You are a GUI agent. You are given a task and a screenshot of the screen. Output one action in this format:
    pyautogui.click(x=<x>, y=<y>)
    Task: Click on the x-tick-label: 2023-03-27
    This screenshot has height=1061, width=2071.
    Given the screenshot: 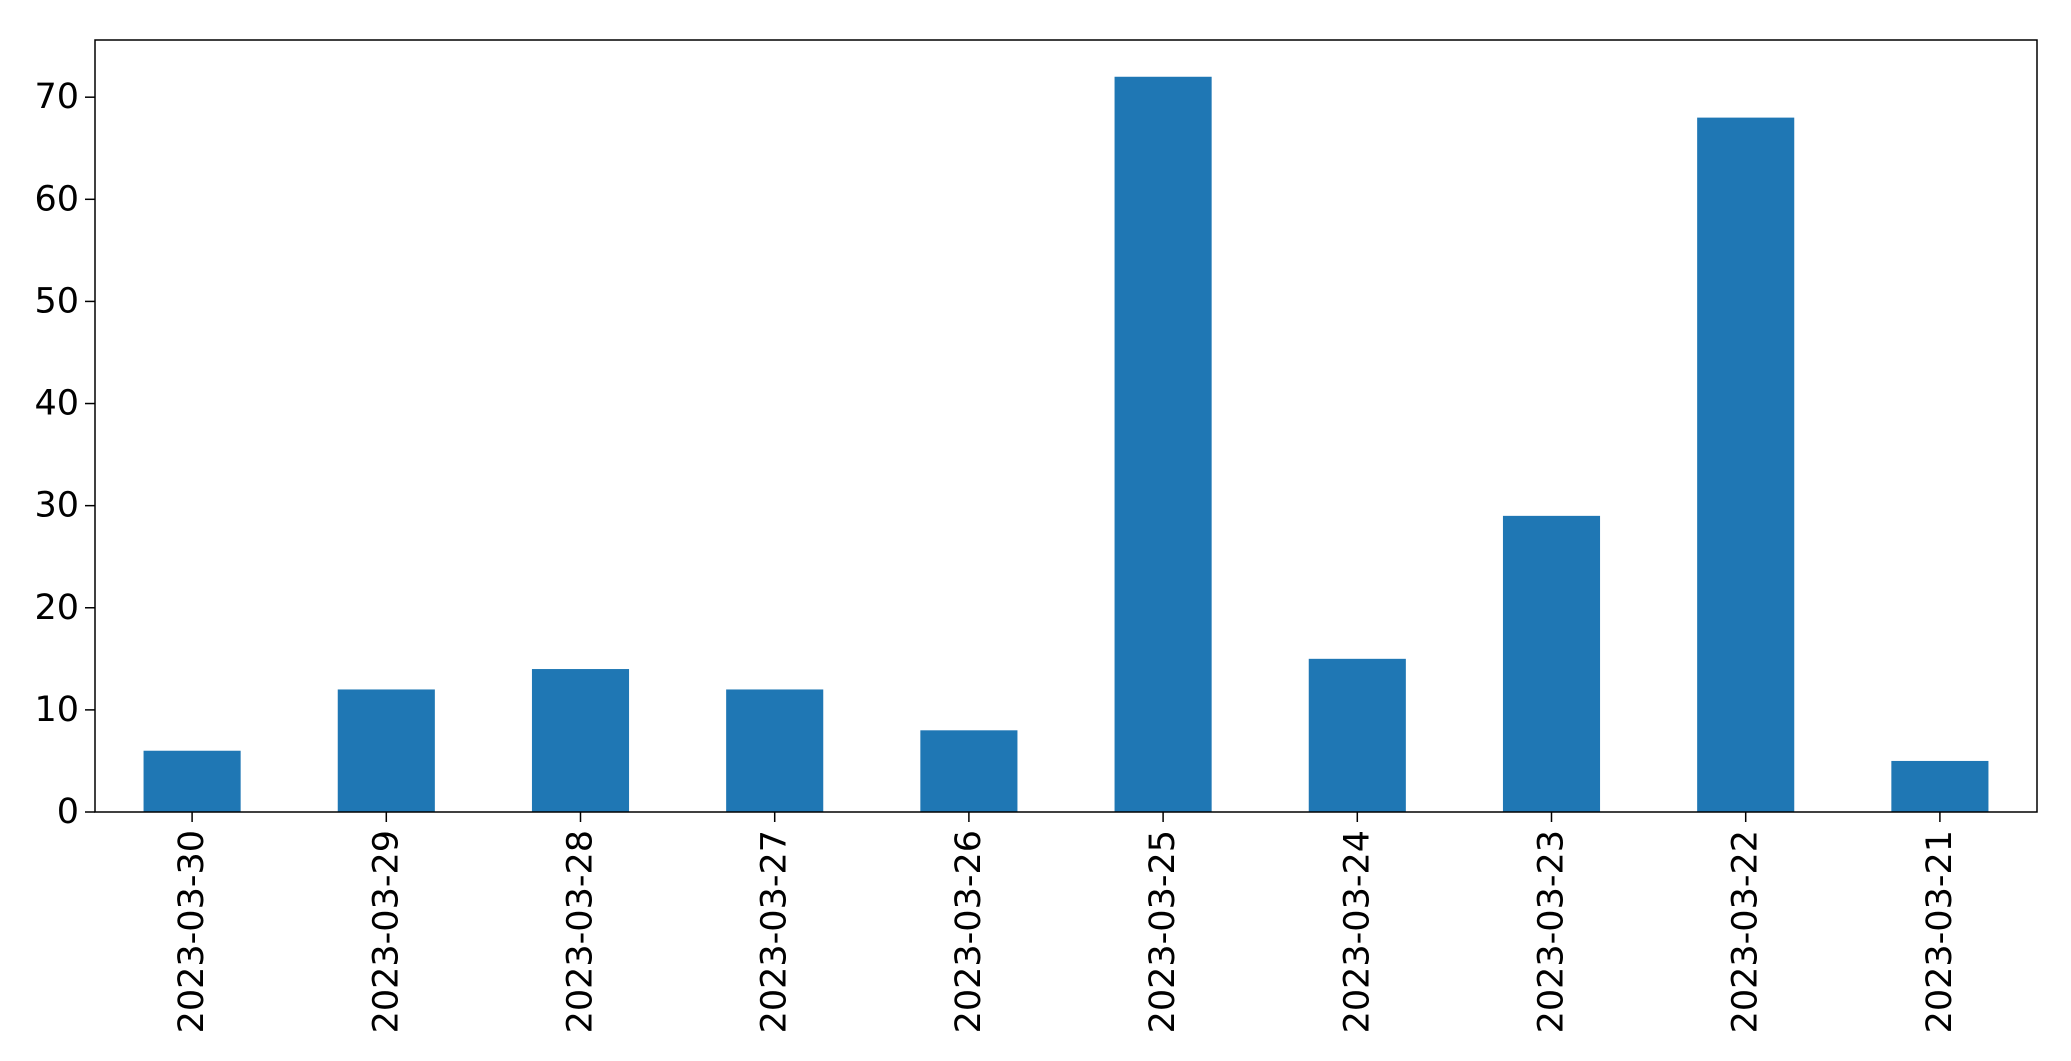 What is the action you would take?
    pyautogui.click(x=775, y=931)
    